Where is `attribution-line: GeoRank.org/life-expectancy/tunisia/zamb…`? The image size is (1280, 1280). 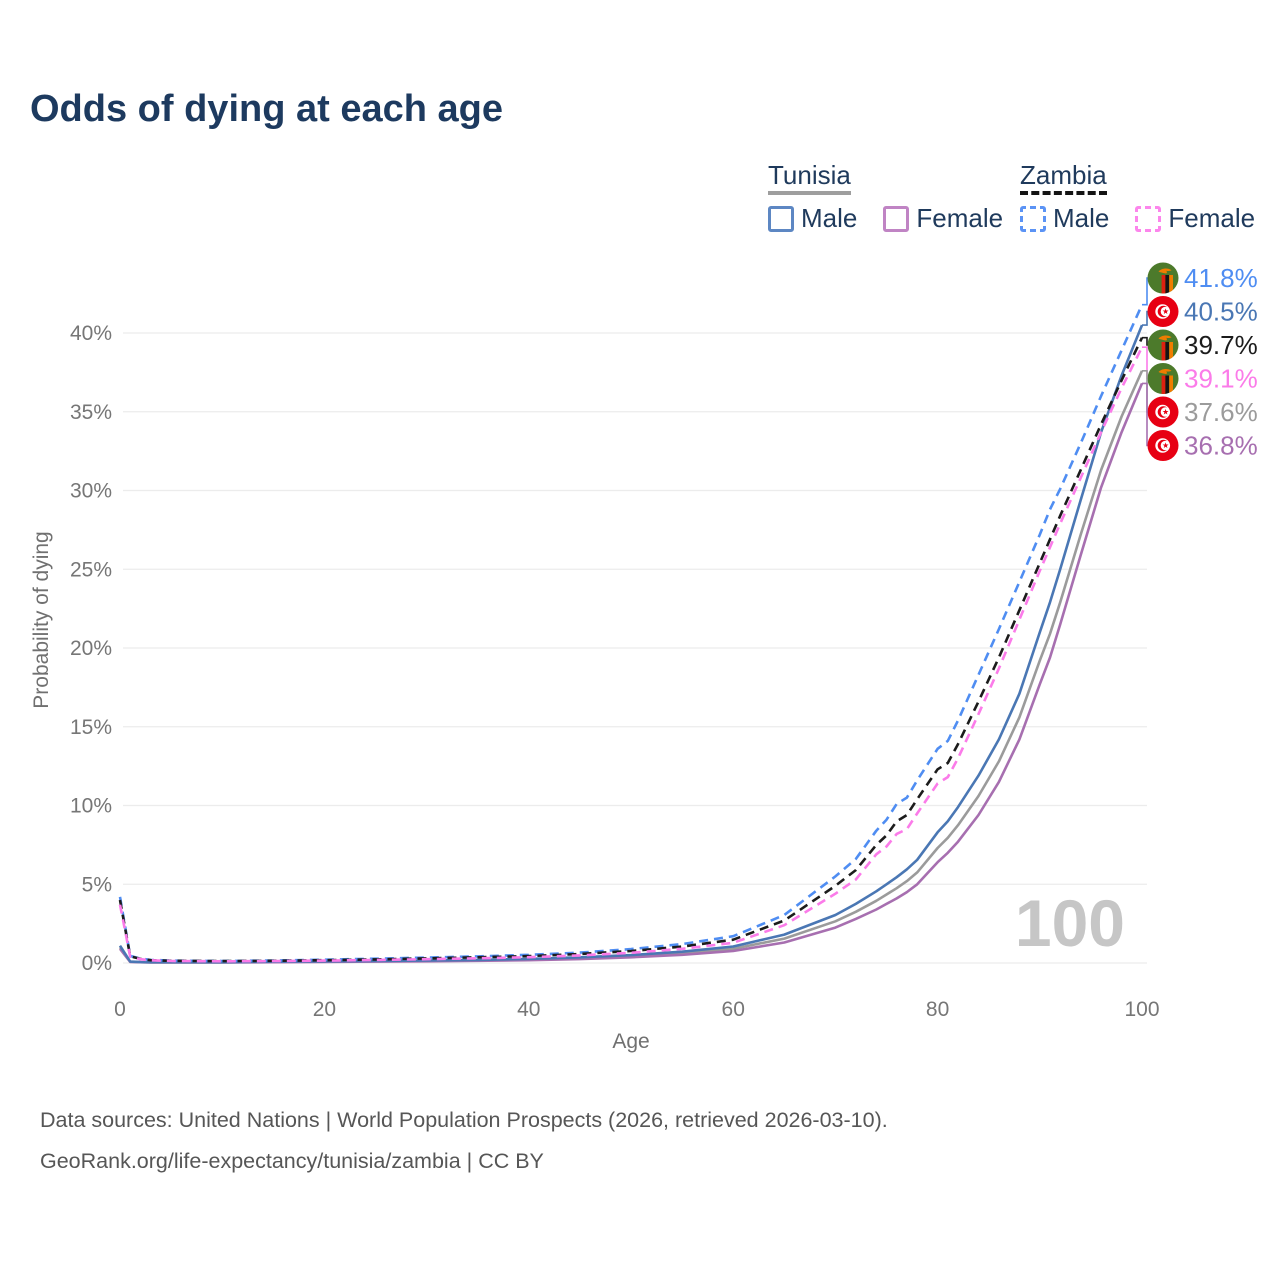 attribution-line: GeoRank.org/life-expectancy/tunisia/zamb… is located at coordinates (292, 1161).